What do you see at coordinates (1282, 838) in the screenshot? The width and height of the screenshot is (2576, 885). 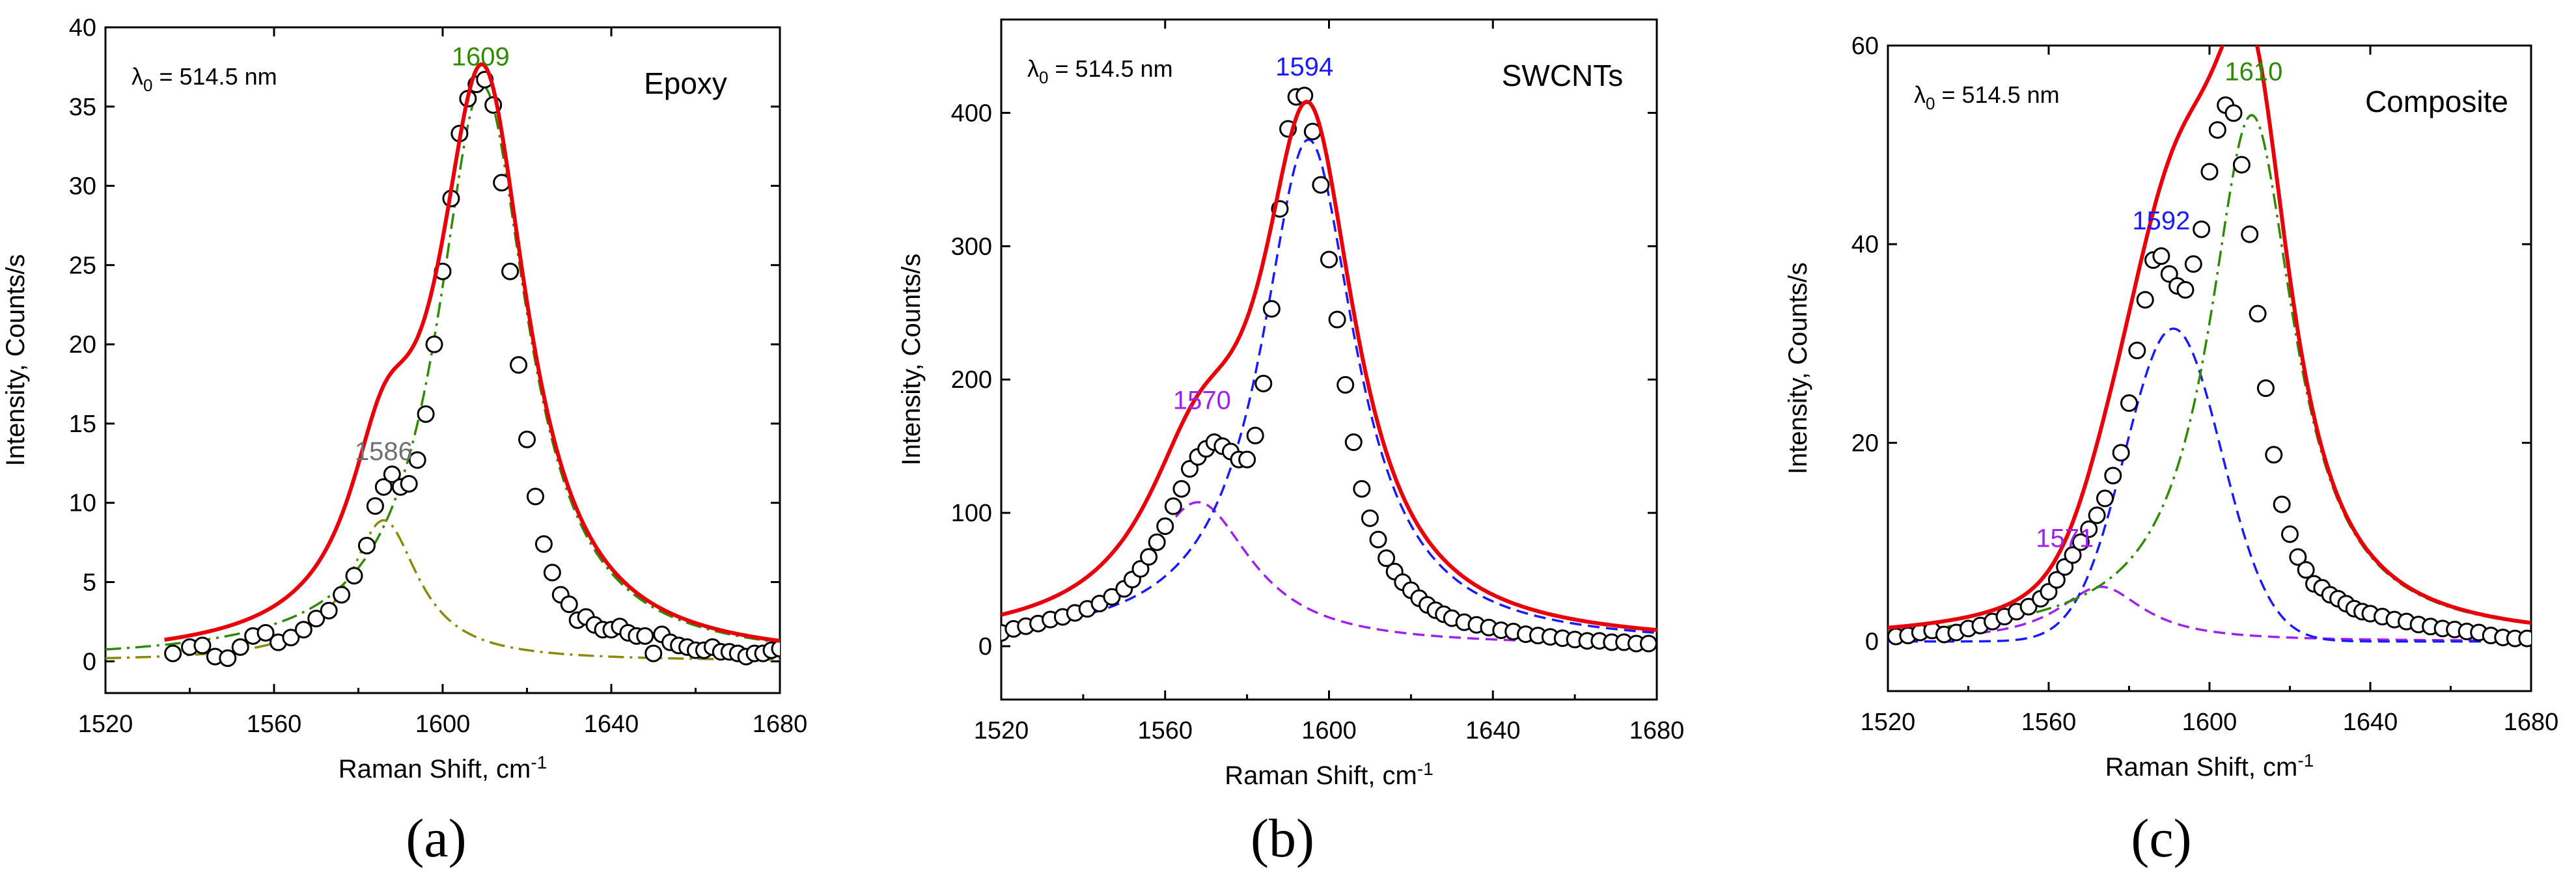 I see `panel-label-b: (b)` at bounding box center [1282, 838].